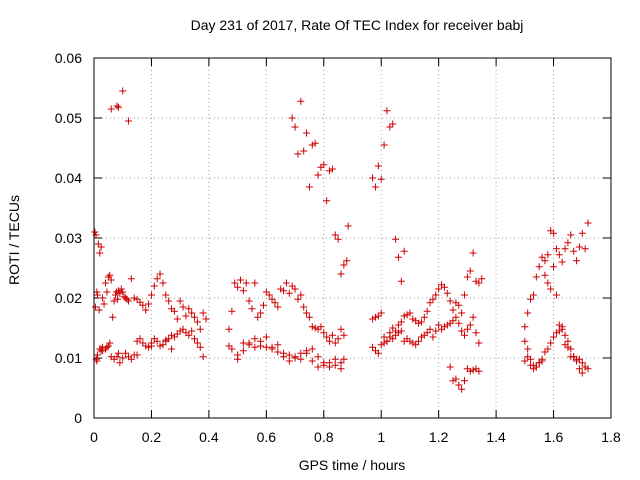  I want to click on x-tick-label: 1.8, so click(611, 437).